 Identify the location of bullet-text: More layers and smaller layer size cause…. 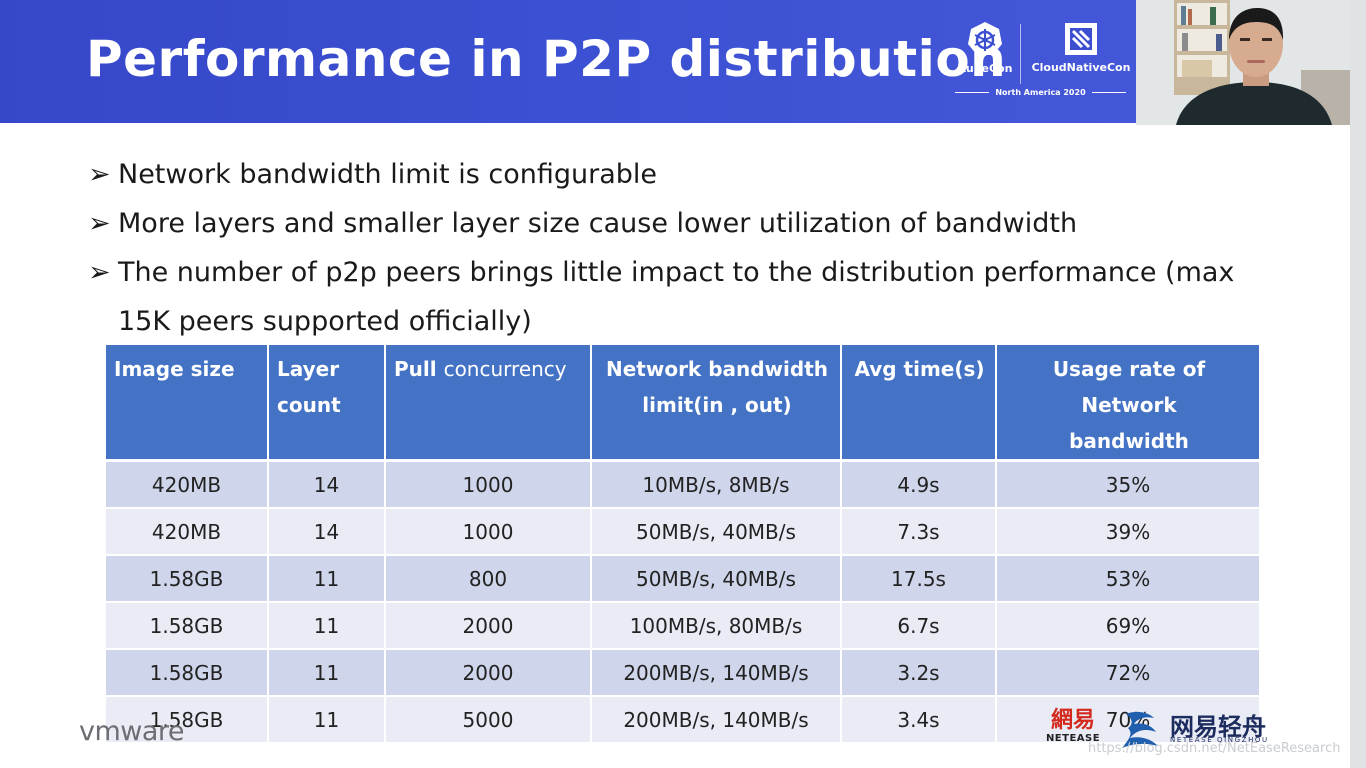
(598, 223).